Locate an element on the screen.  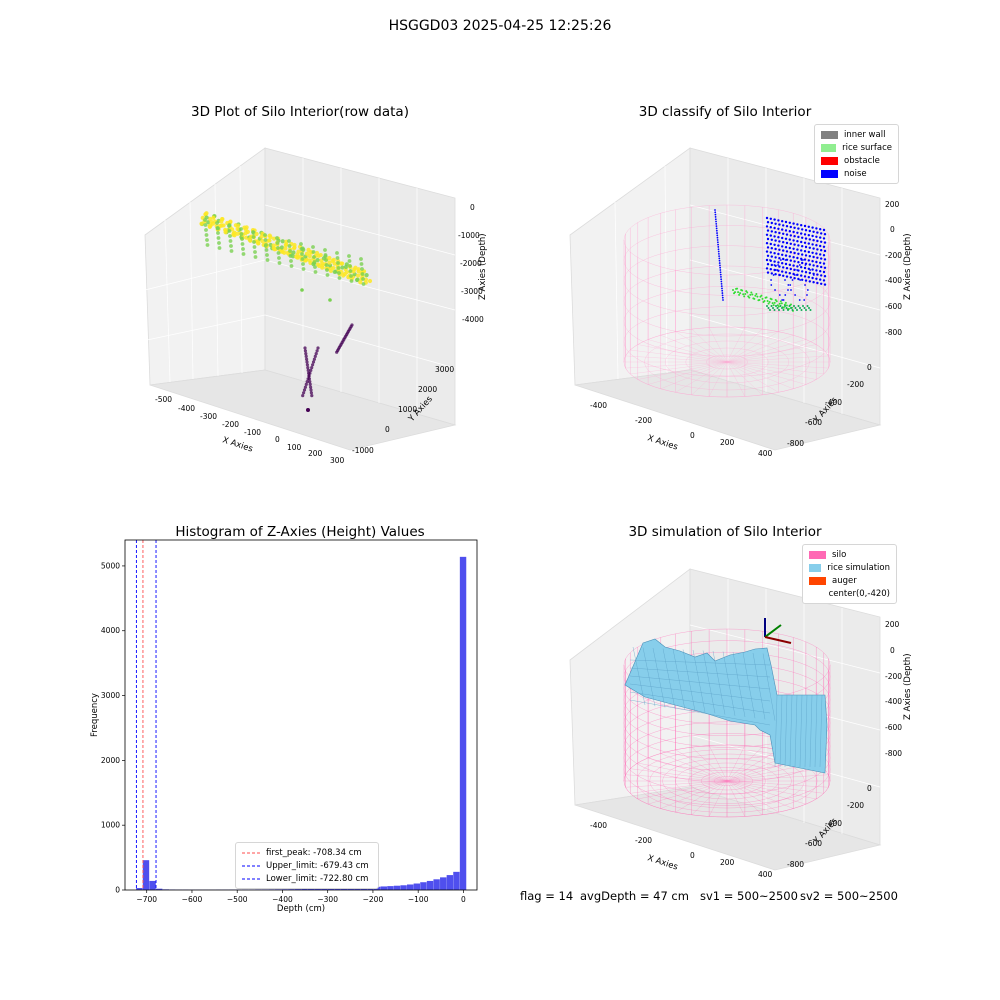
panel2-y-ticks: 0 -200 -400 -600 -800 is located at coordinates (829, 405).